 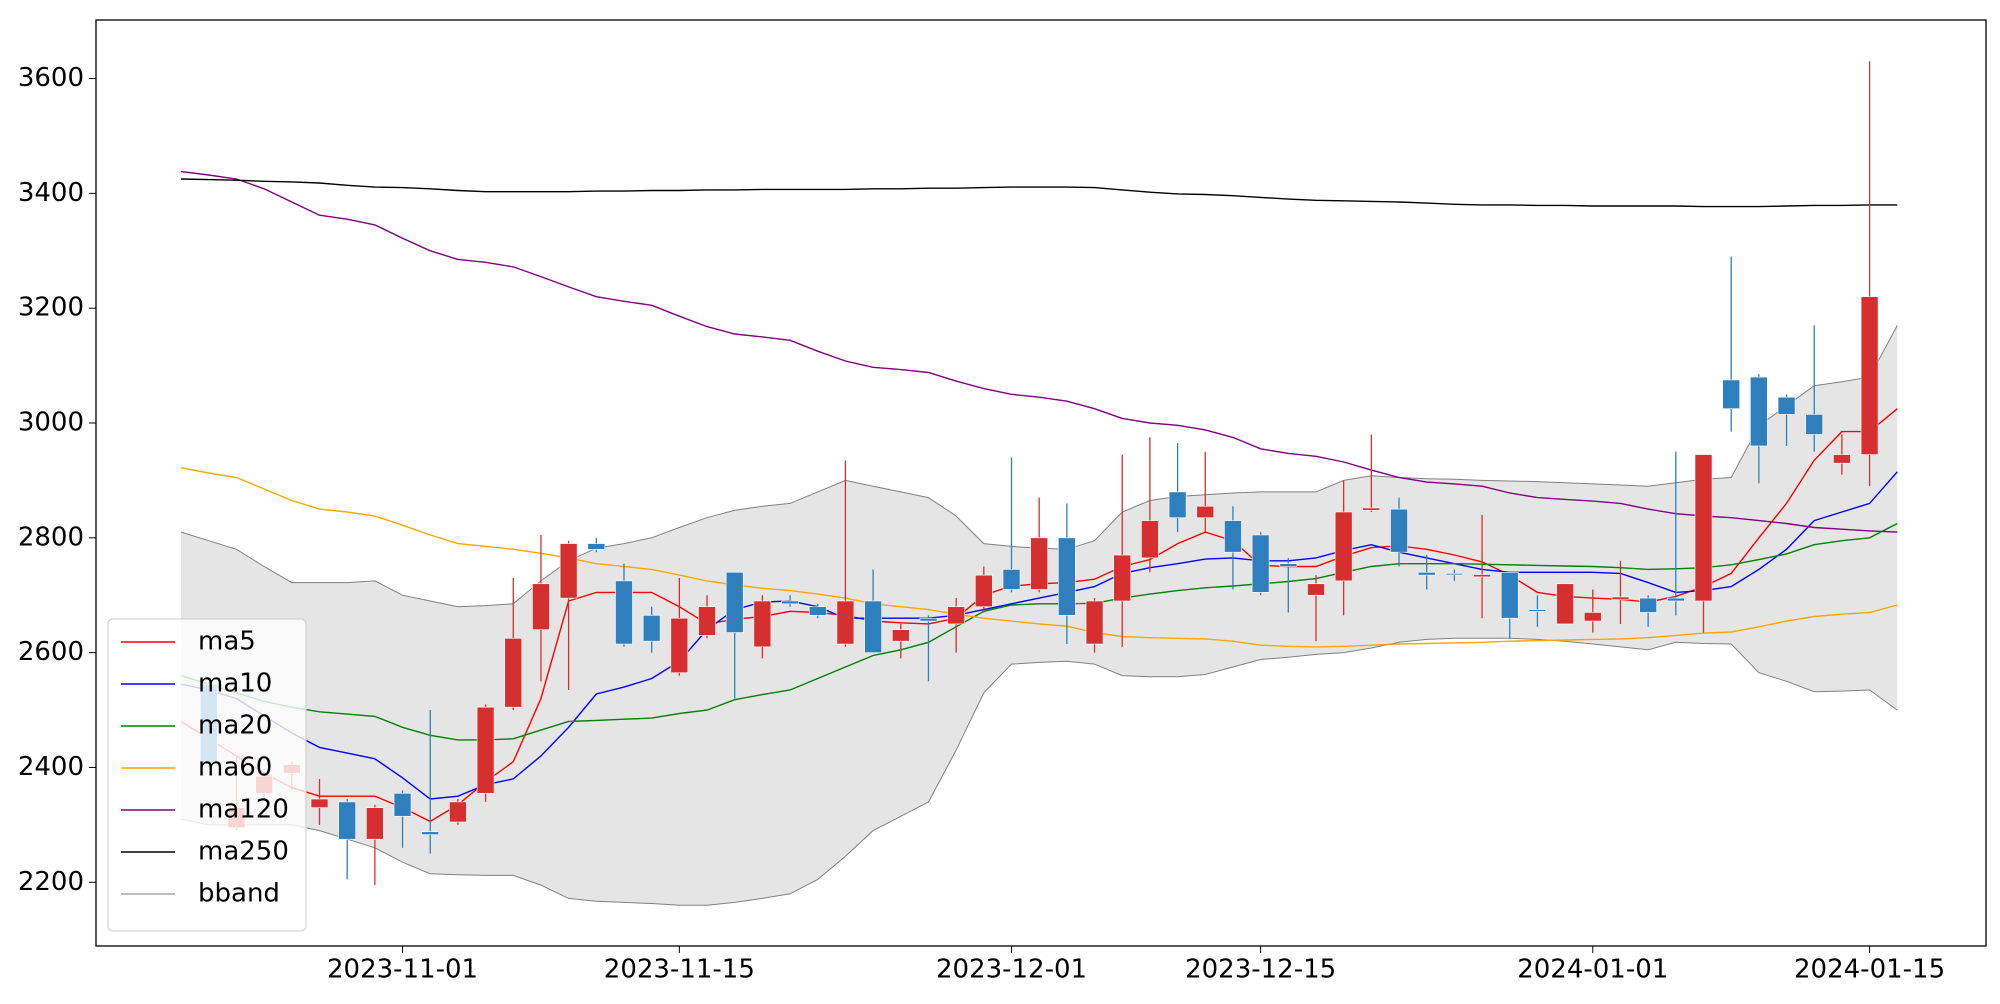 What do you see at coordinates (1869, 970) in the screenshot?
I see `x-tick-label: 2024-01-15` at bounding box center [1869, 970].